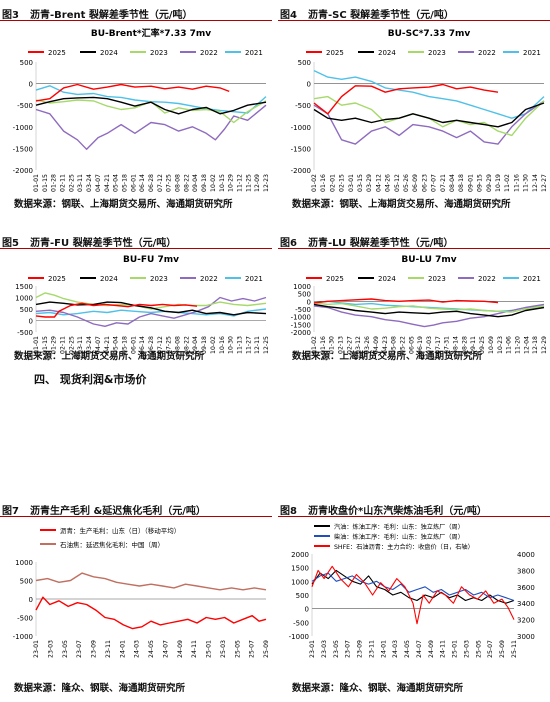 The image size is (550, 702). Describe the element at coordinates (195, 183) in the screenshot. I see `x-tick-label: 09-04` at that location.